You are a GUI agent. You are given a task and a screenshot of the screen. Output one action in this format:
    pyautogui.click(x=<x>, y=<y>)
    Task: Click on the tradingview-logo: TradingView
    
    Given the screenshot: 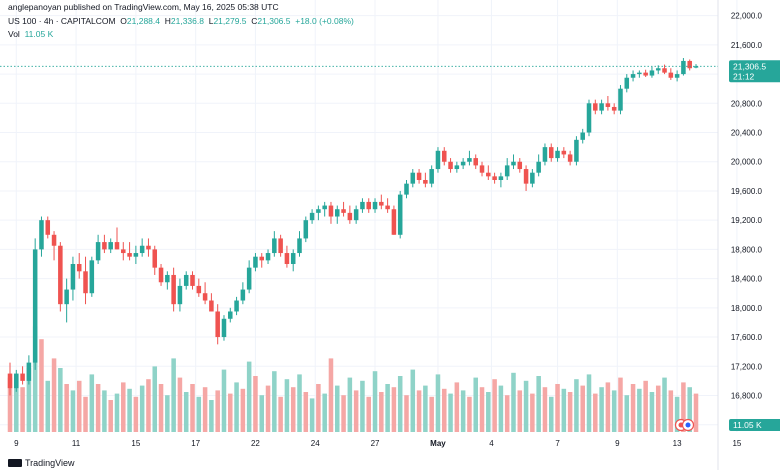 What is the action you would take?
    pyautogui.click(x=41, y=463)
    